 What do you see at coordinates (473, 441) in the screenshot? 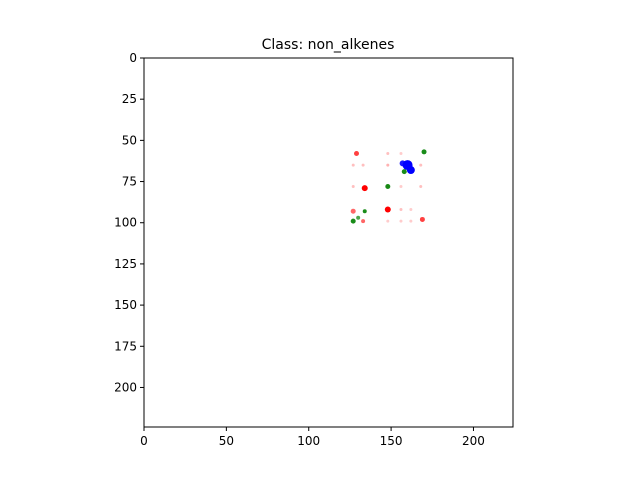
I see `x-tick-label: 200` at bounding box center [473, 441].